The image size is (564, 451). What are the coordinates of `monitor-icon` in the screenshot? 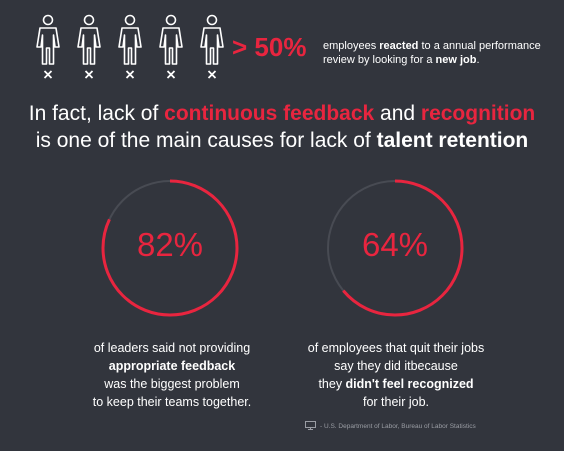 It's located at (310, 426).